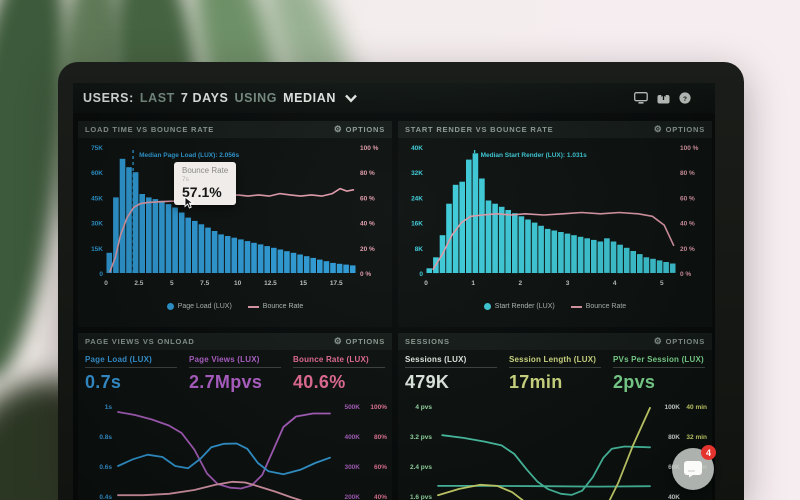 The image size is (800, 500). What do you see at coordinates (473, 283) in the screenshot?
I see `svg-text: 1` at bounding box center [473, 283].